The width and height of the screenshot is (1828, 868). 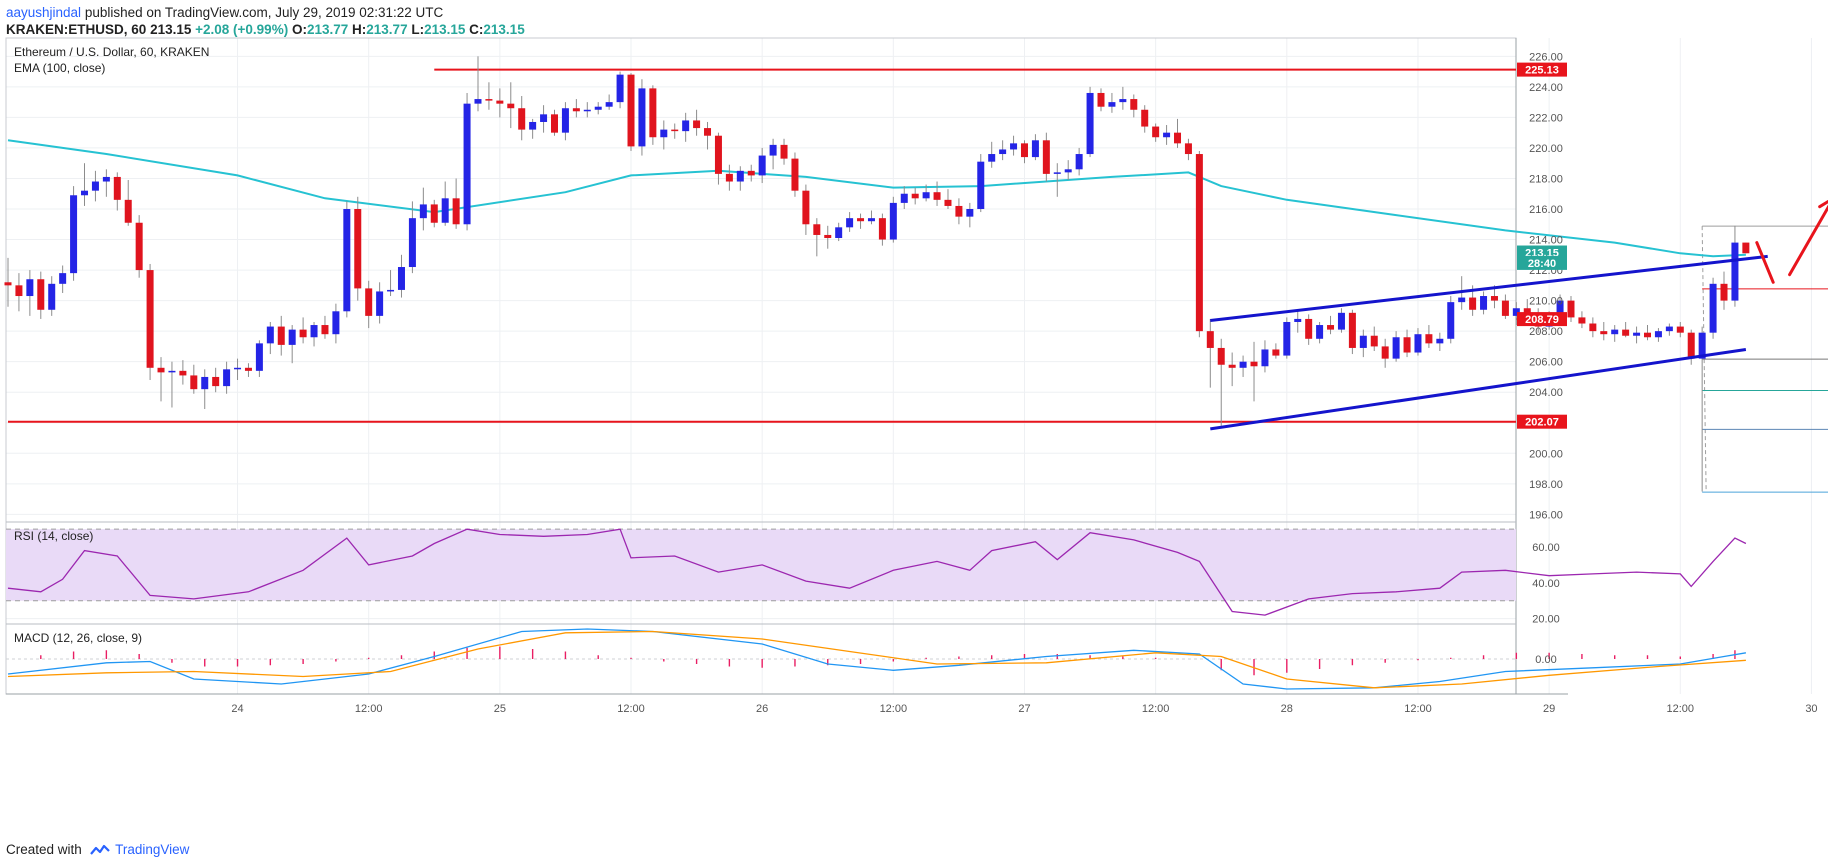 What do you see at coordinates (97, 849) in the screenshot?
I see `footer: Created with TradingView` at bounding box center [97, 849].